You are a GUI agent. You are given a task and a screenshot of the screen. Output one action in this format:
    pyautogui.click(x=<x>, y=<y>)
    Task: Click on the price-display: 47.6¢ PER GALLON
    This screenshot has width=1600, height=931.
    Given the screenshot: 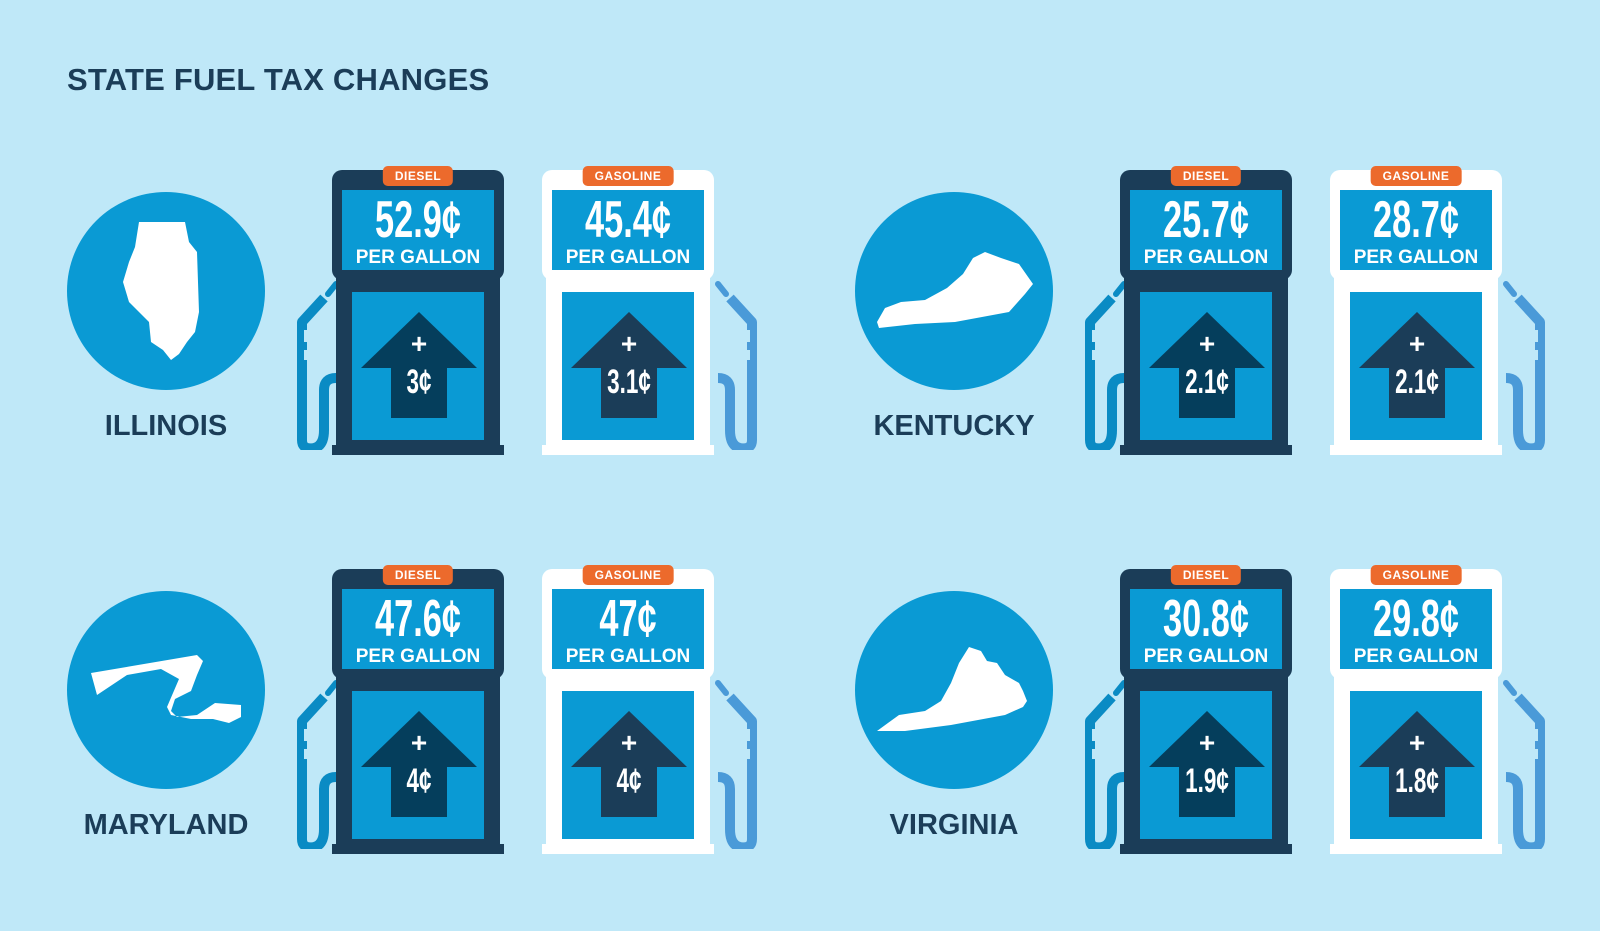 What is the action you would take?
    pyautogui.click(x=418, y=629)
    